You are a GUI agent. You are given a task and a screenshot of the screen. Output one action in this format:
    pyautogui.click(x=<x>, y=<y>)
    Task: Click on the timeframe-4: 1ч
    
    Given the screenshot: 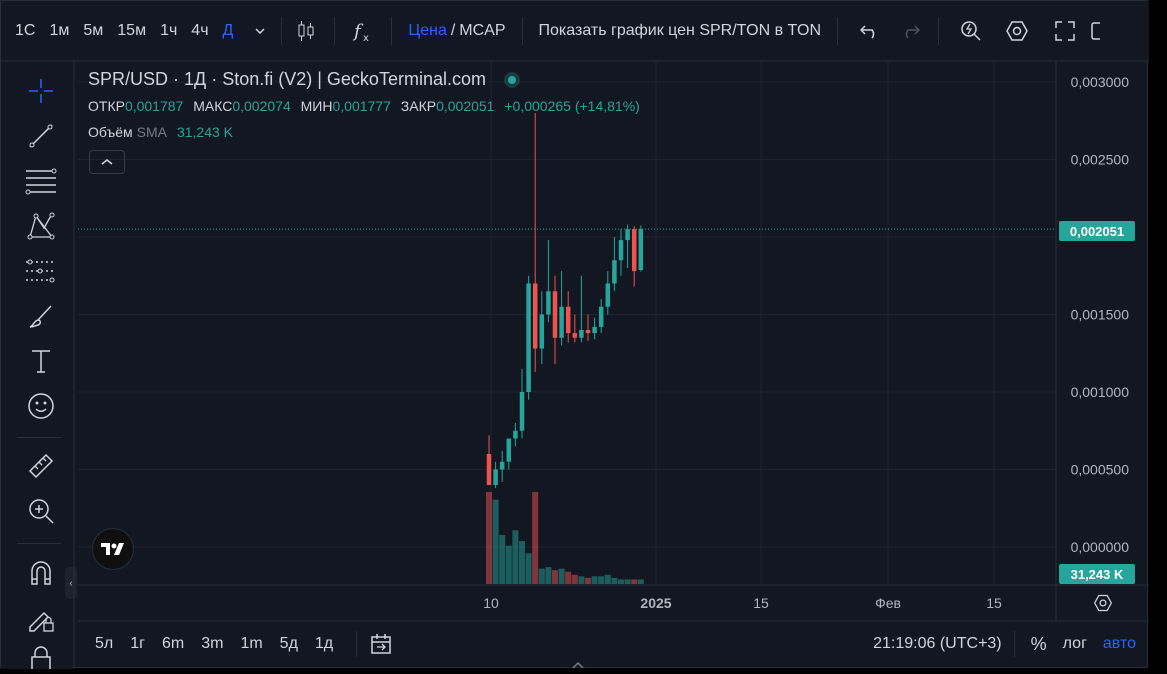 What is the action you would take?
    pyautogui.click(x=169, y=30)
    